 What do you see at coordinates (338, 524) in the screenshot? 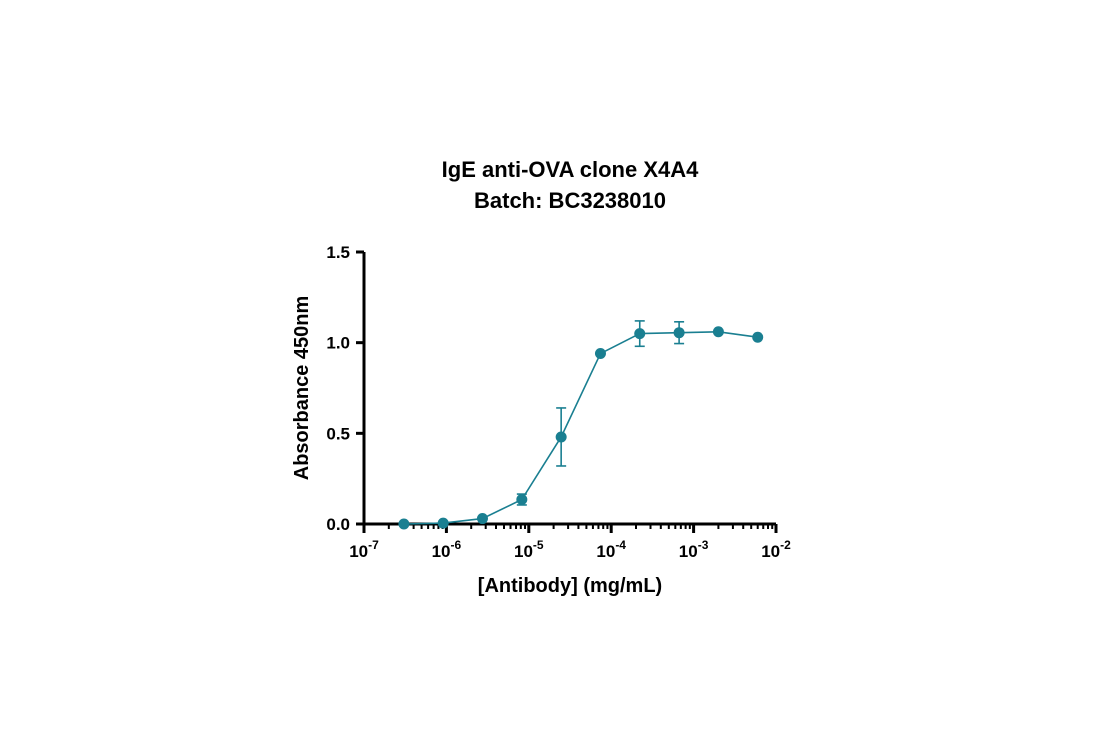
I see `y-tick-label: 0.0` at bounding box center [338, 524].